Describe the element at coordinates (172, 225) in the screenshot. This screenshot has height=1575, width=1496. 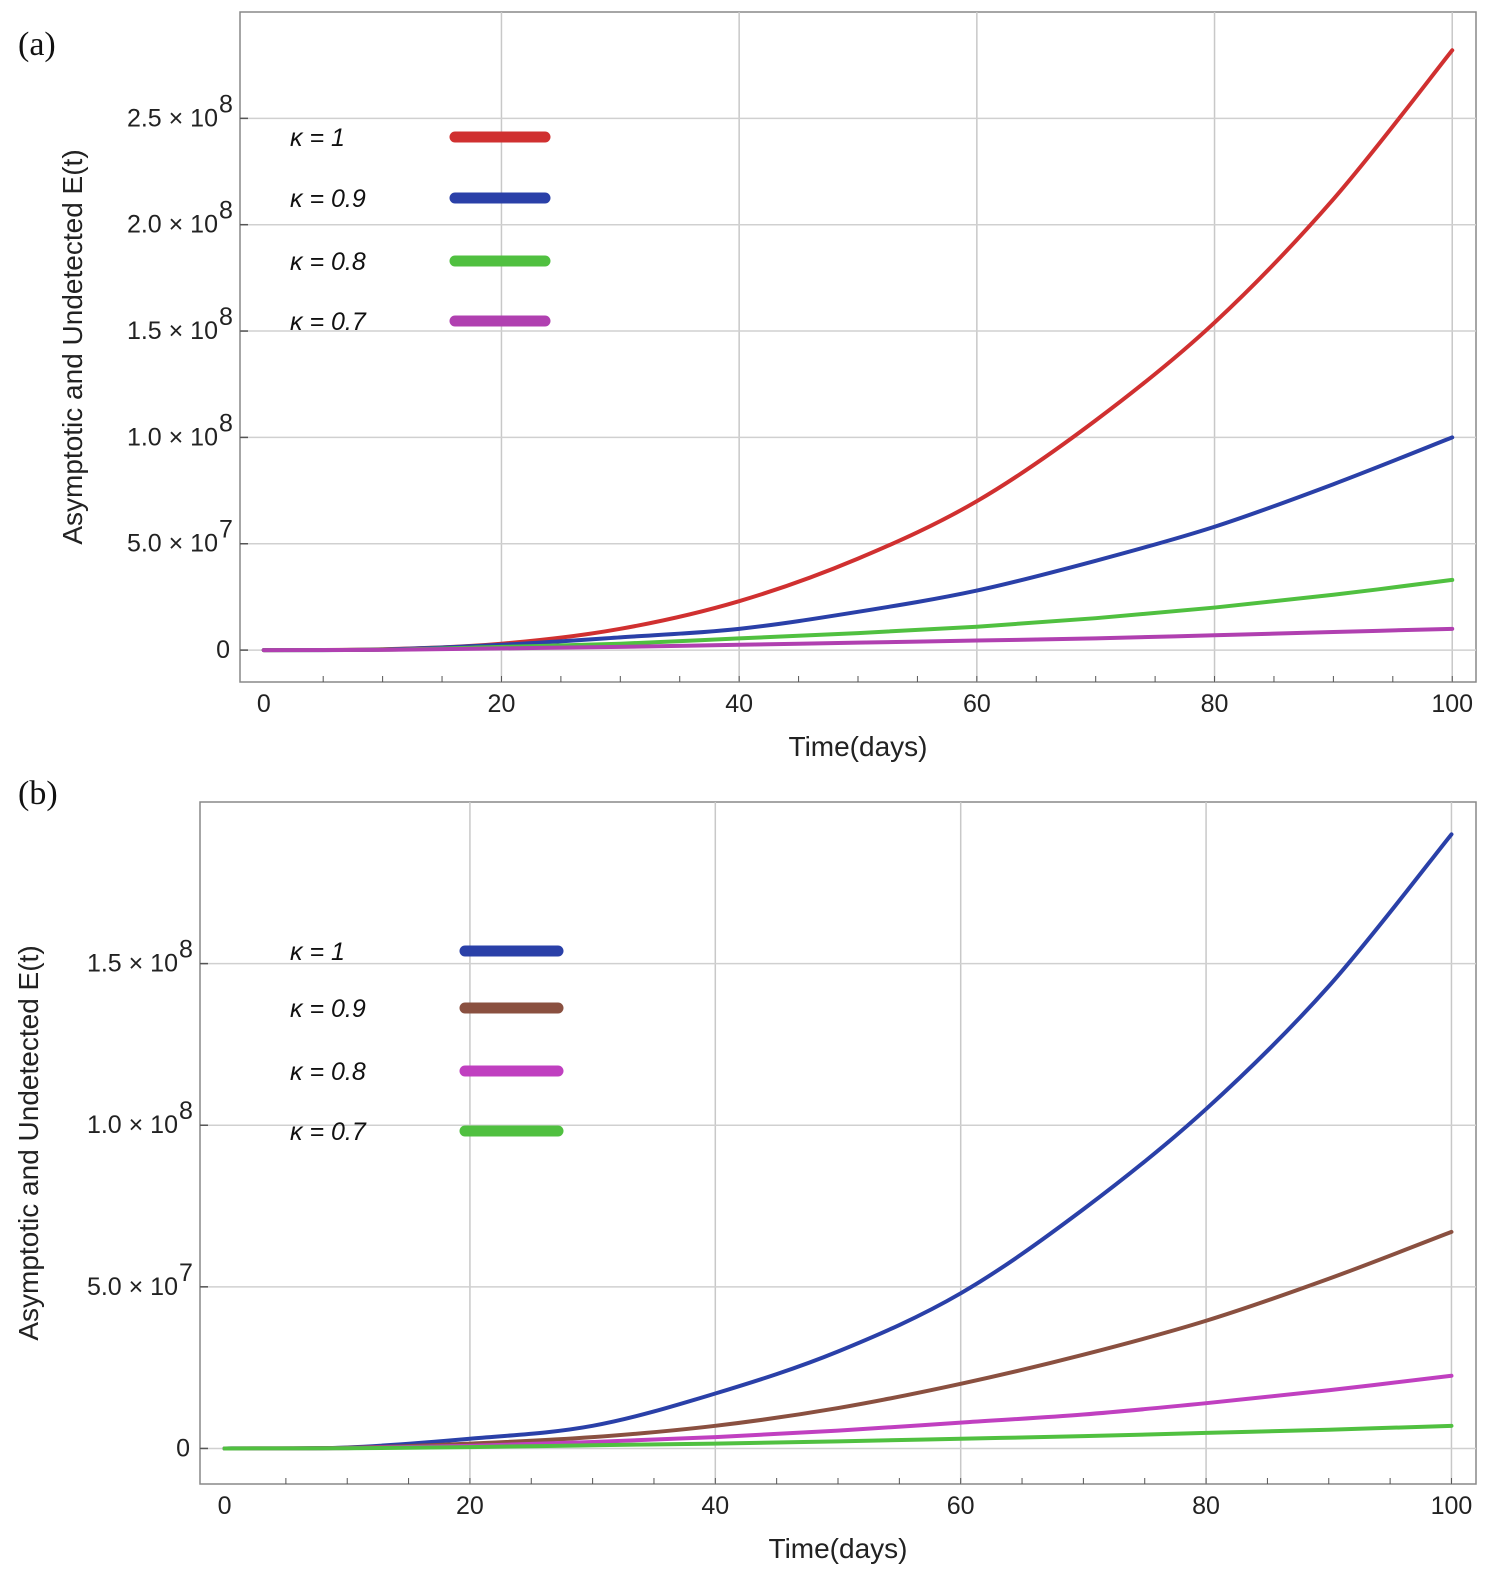
I see `y-tick-label: 2.0 × 10` at that location.